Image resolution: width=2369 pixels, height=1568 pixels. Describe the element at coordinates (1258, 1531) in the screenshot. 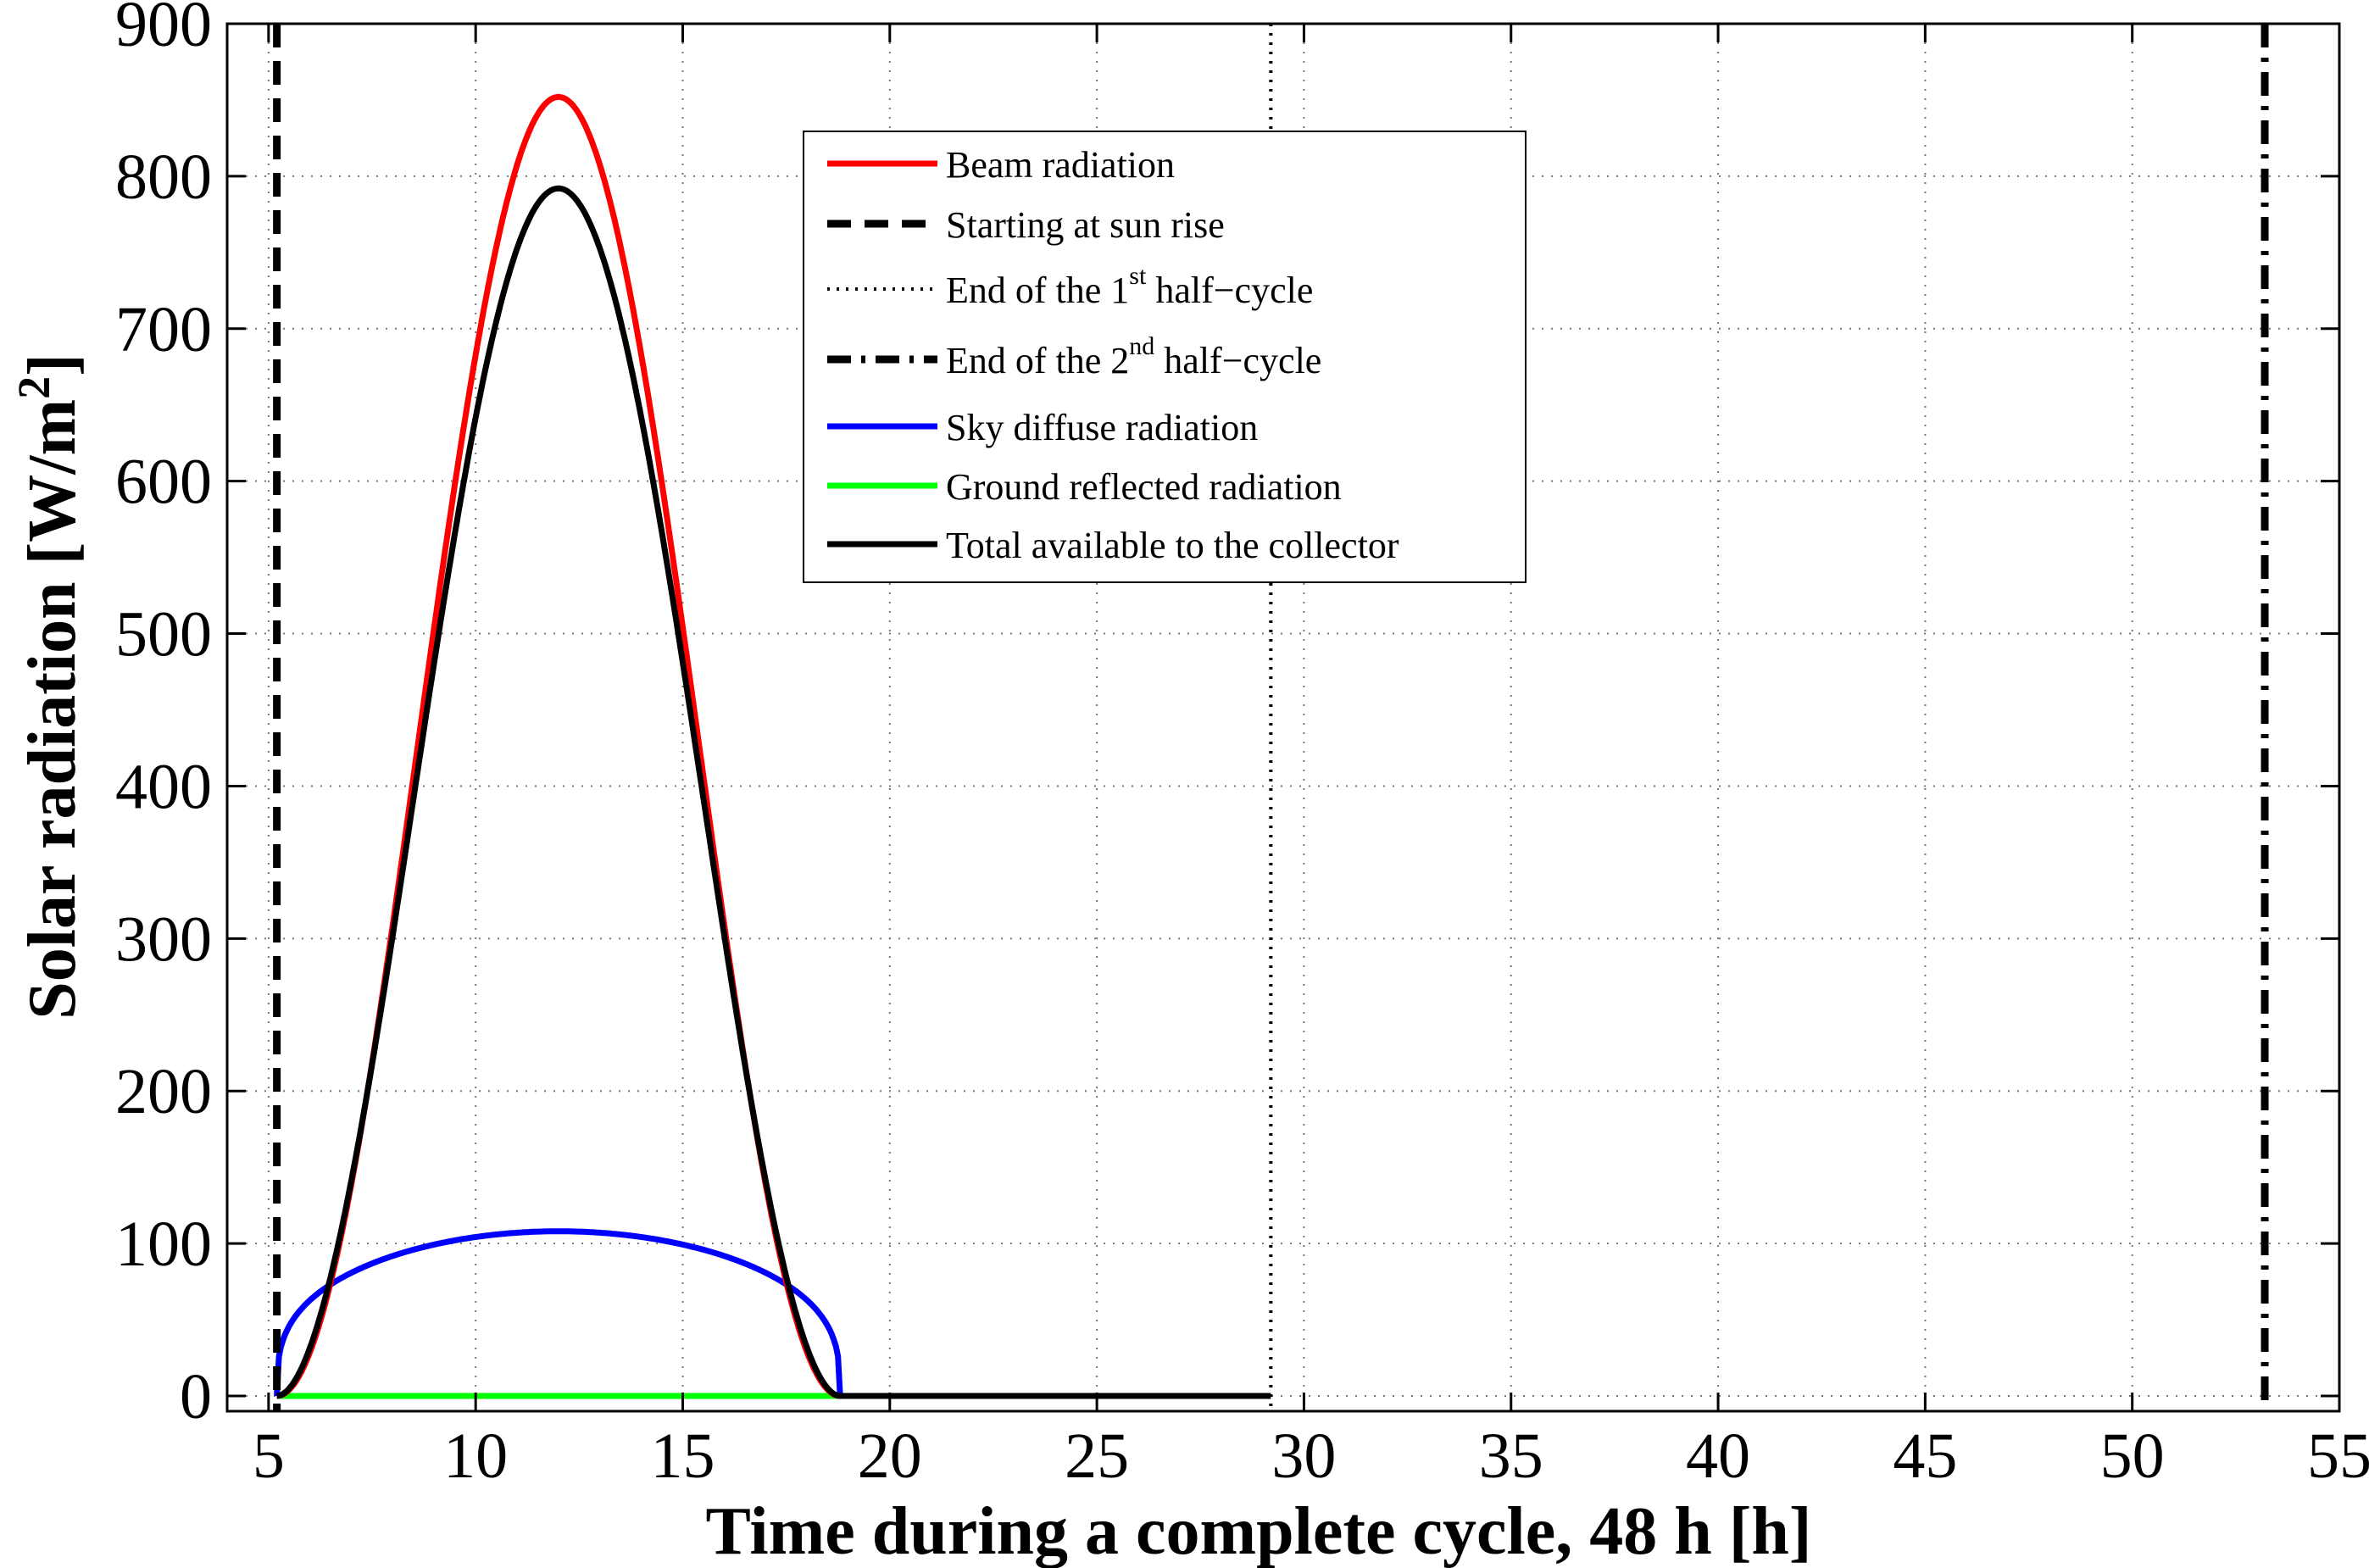

I see `x-axis-title: Time during a complete cycle, 48 h [h]` at that location.